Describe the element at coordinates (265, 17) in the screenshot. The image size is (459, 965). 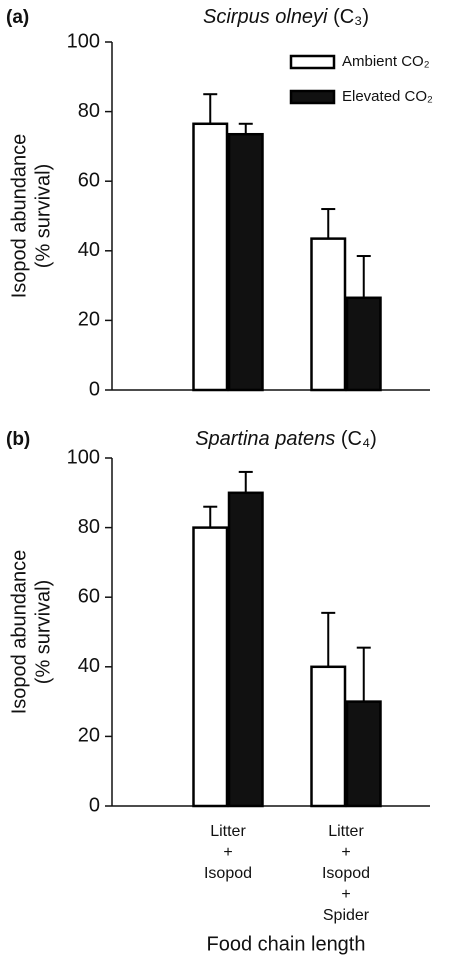
I see `title-species: Scirpus olneyi` at that location.